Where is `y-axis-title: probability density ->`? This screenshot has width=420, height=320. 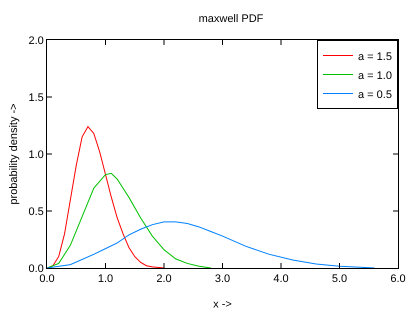 y-axis-title: probability density -> is located at coordinates (14, 154).